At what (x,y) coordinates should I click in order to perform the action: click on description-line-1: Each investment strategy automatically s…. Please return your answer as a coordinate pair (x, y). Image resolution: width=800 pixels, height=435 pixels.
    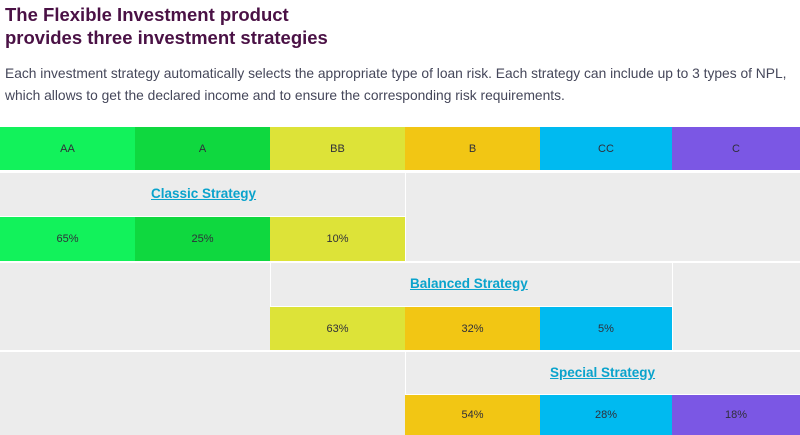
    Looking at the image, I should click on (396, 73).